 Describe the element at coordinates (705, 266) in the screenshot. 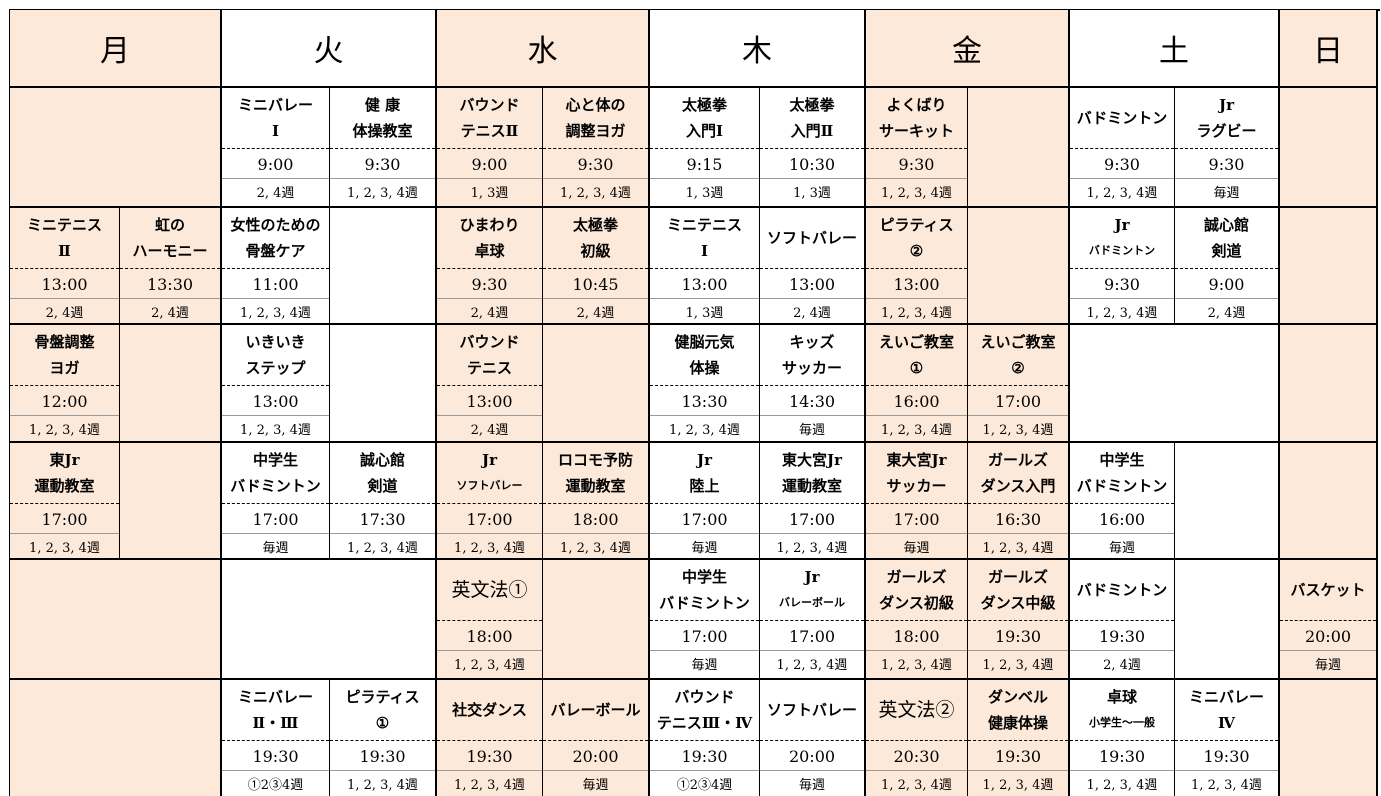

I see `schedule-cell: ミニテニス Ⅰ 13:00 1, 3週` at that location.